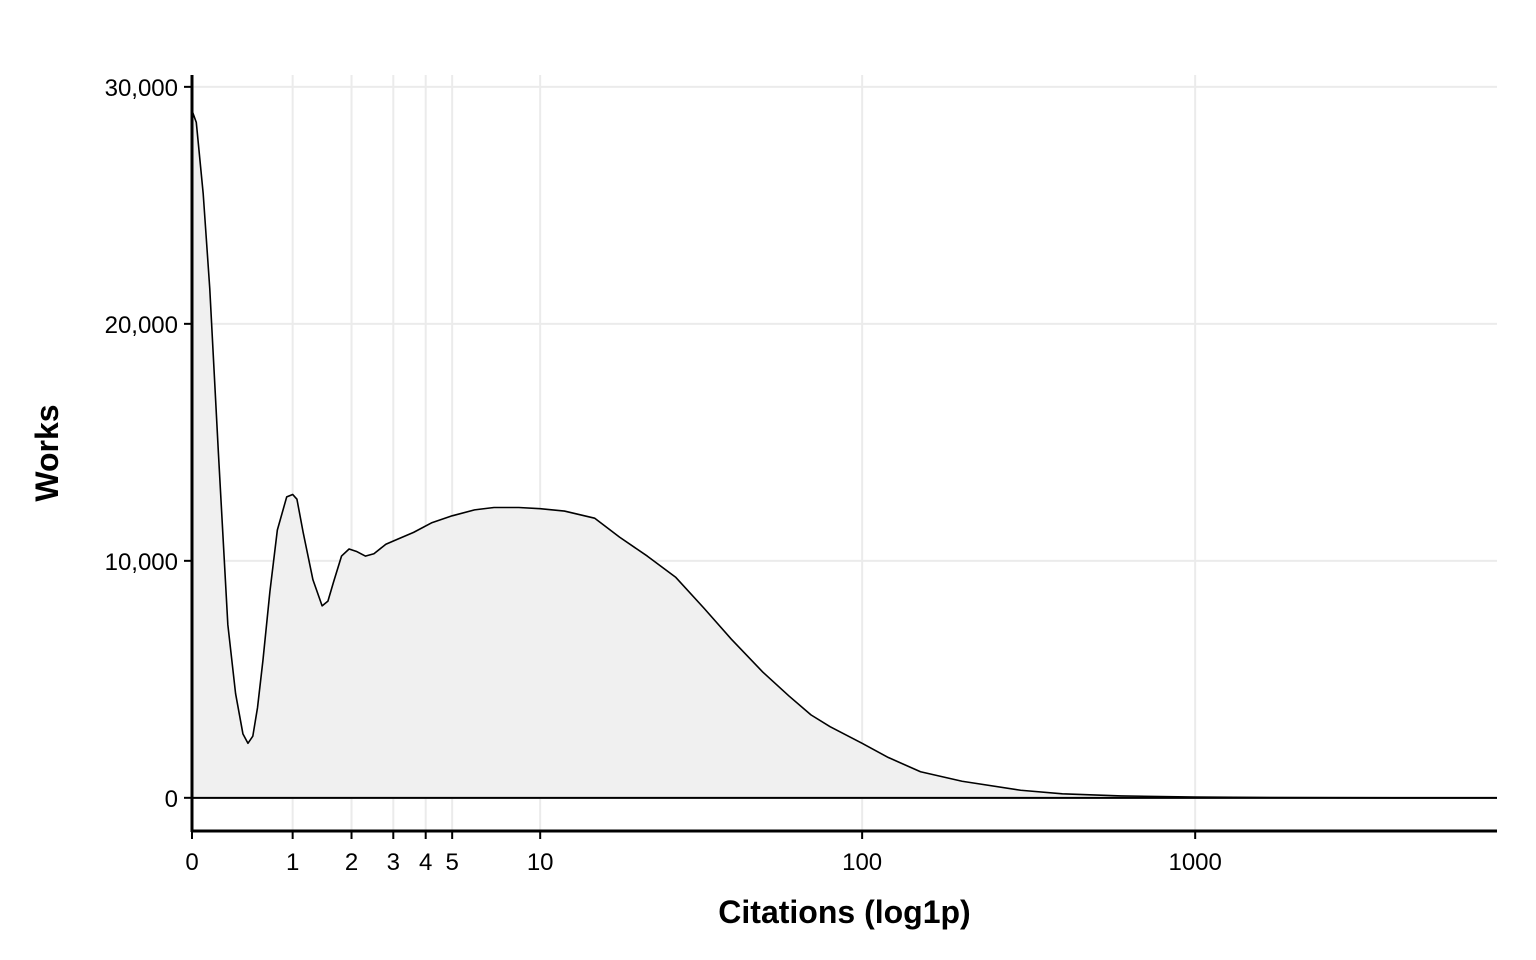 This screenshot has height=960, width=1536. I want to click on x-tick-label: 1000, so click(1194, 862).